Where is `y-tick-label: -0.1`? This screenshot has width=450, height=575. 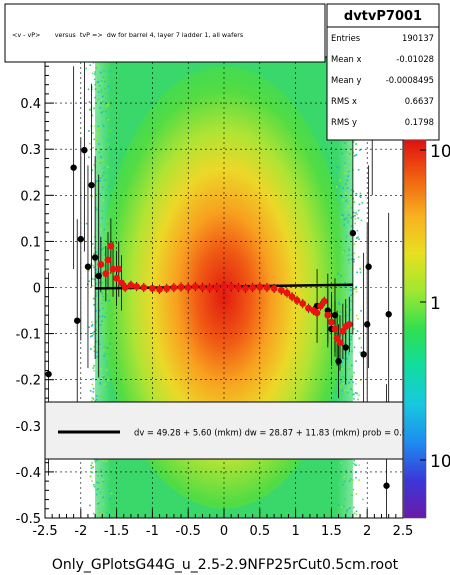 y-tick-label: -0.1 is located at coordinates (28, 335).